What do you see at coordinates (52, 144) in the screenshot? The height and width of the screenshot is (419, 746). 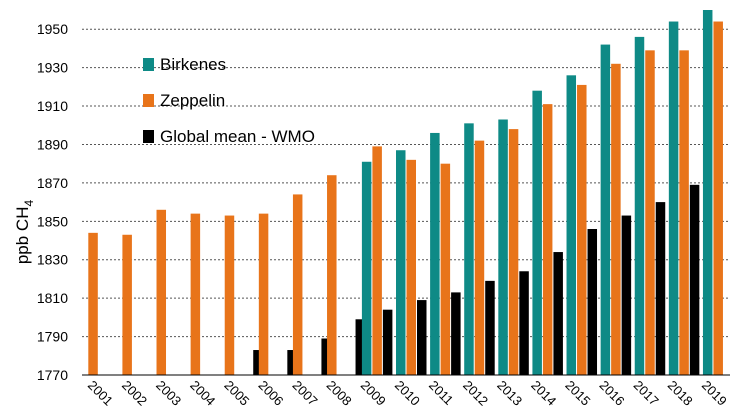 I see `y-tick-label: 1890` at bounding box center [52, 144].